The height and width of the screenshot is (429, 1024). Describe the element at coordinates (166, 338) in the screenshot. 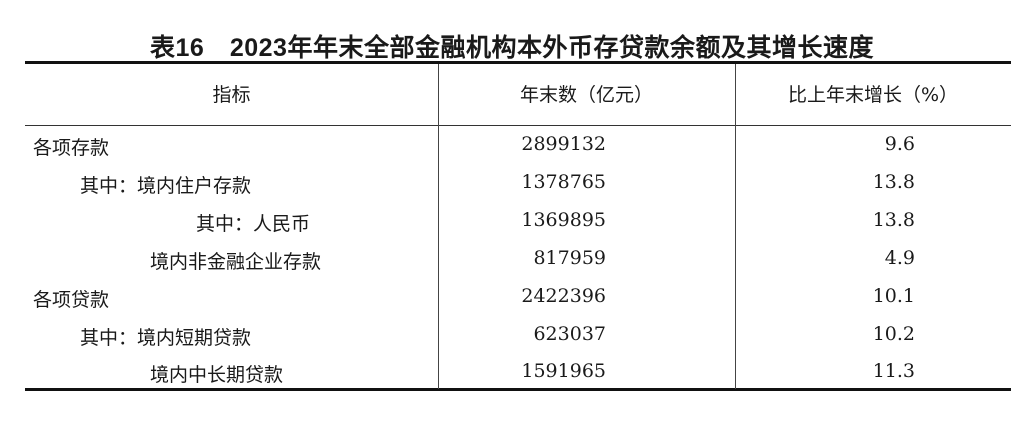

I see `row-label: 其中：境内短期贷款` at that location.